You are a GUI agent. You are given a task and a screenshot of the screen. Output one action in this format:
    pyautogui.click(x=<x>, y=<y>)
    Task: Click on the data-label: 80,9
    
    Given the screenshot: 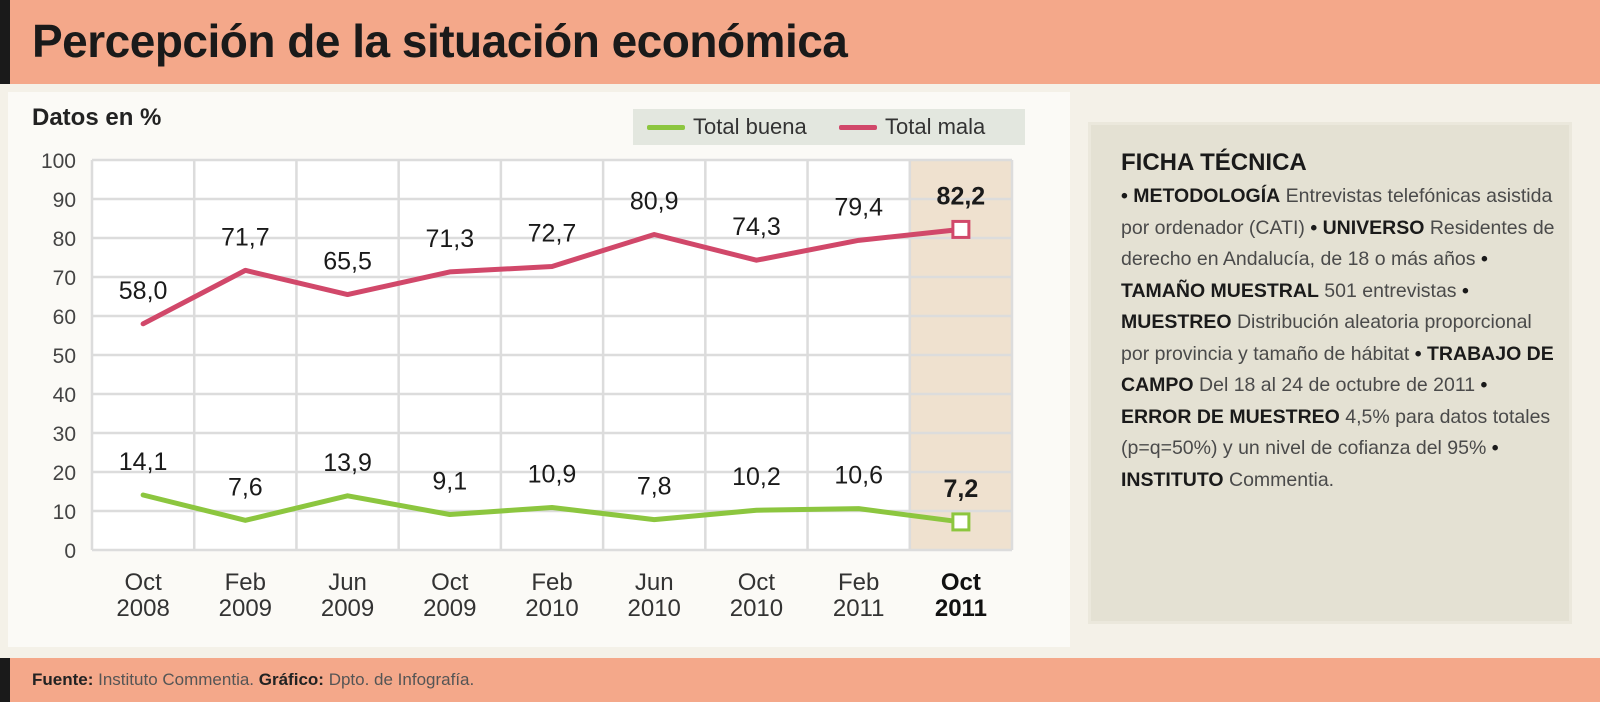 What is the action you would take?
    pyautogui.click(x=654, y=201)
    